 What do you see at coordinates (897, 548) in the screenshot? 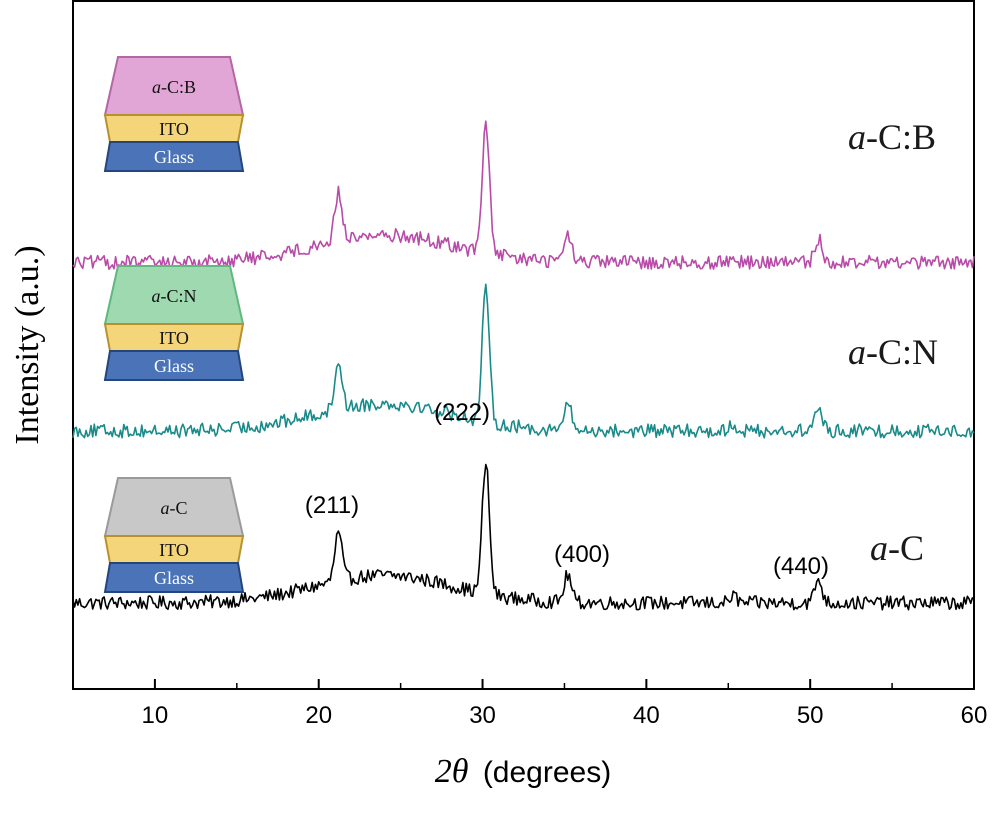
I see `series-label-a-c: a-C` at bounding box center [897, 548].